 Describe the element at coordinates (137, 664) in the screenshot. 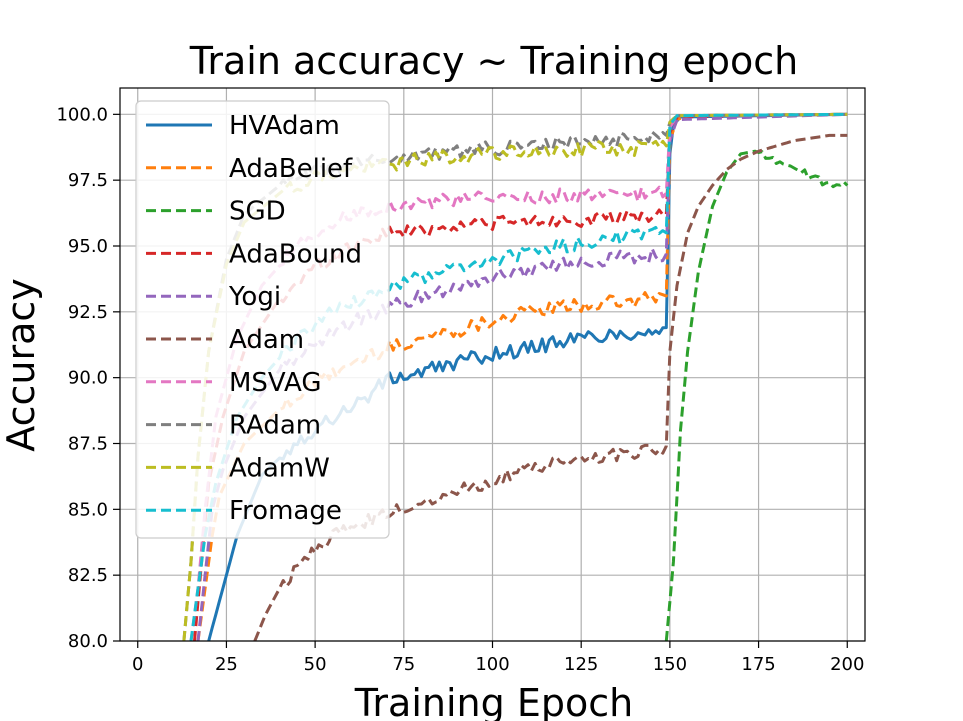

I see `x-tick-label: 0` at that location.